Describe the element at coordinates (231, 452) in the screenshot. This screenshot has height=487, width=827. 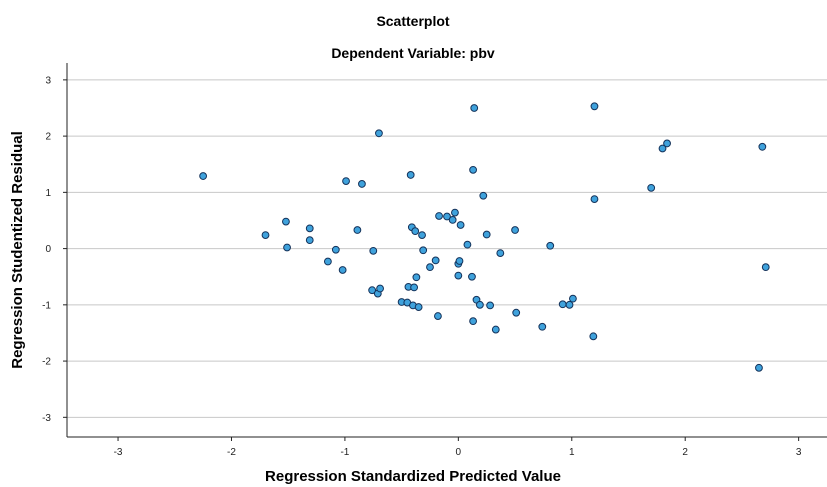
I see `x-tick-label: -2` at that location.